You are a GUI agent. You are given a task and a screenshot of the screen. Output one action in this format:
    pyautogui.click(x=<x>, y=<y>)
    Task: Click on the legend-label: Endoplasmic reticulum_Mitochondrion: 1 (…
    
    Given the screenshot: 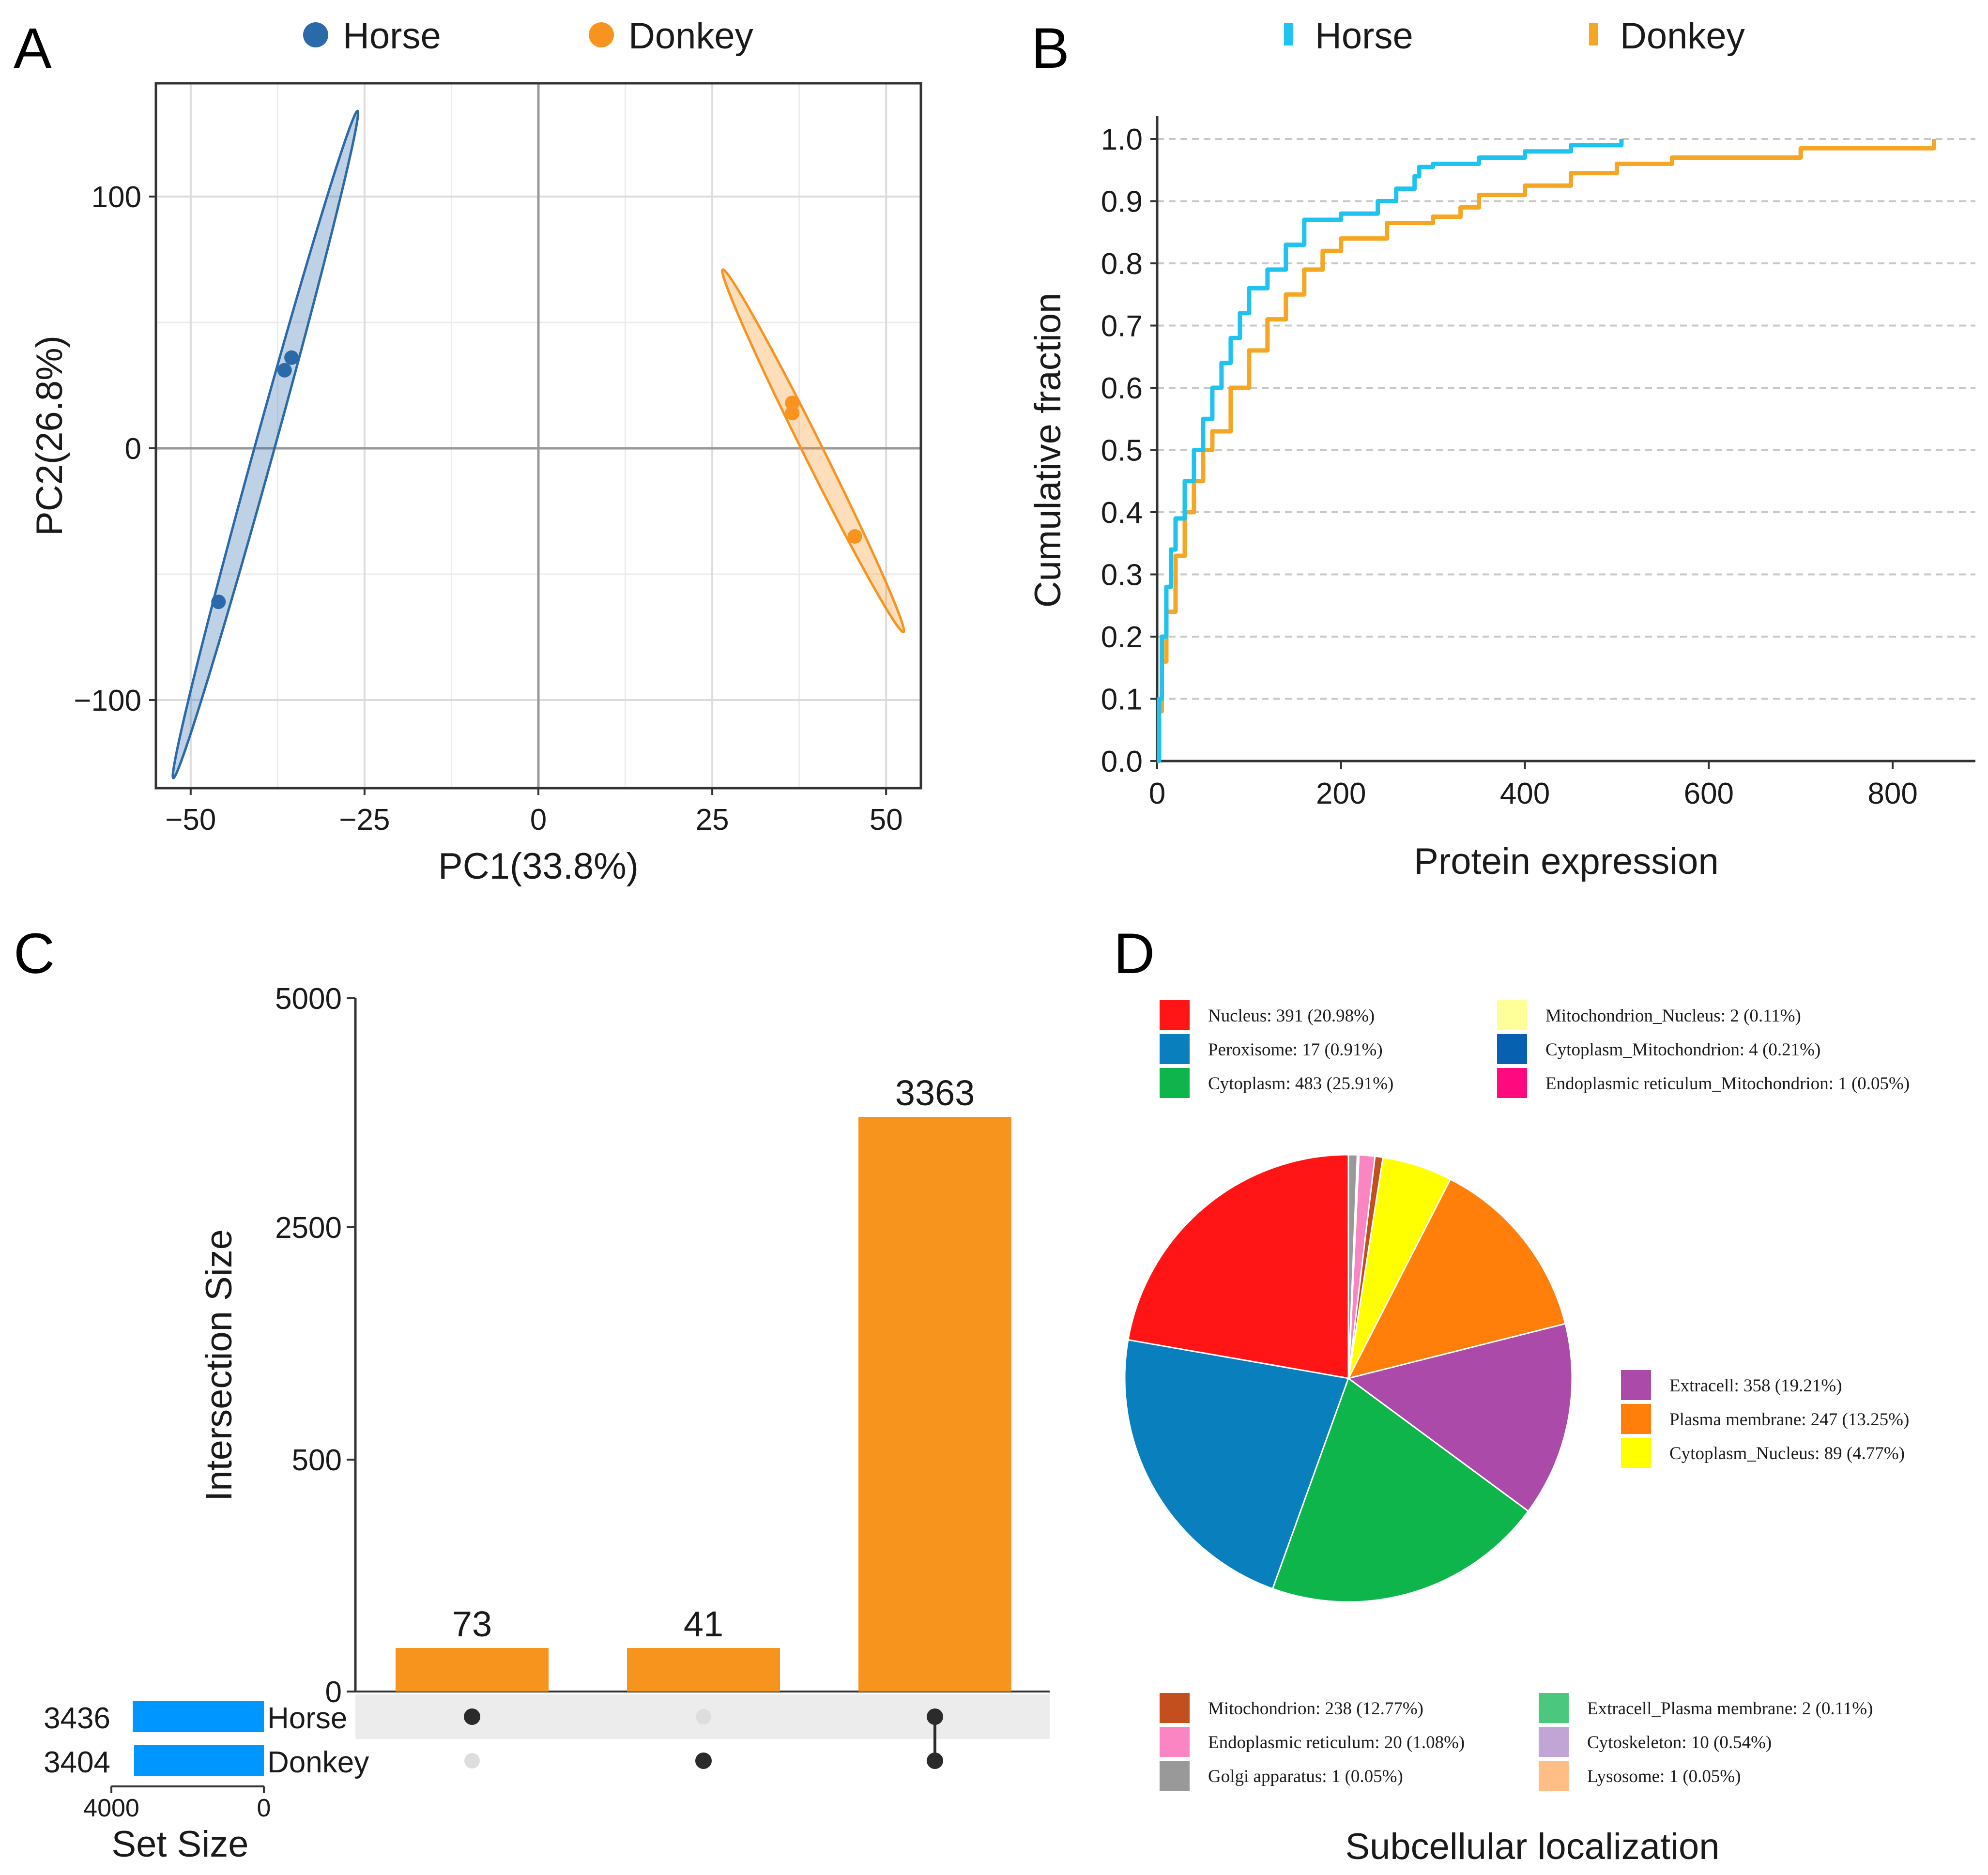 What is the action you would take?
    pyautogui.click(x=1727, y=1084)
    